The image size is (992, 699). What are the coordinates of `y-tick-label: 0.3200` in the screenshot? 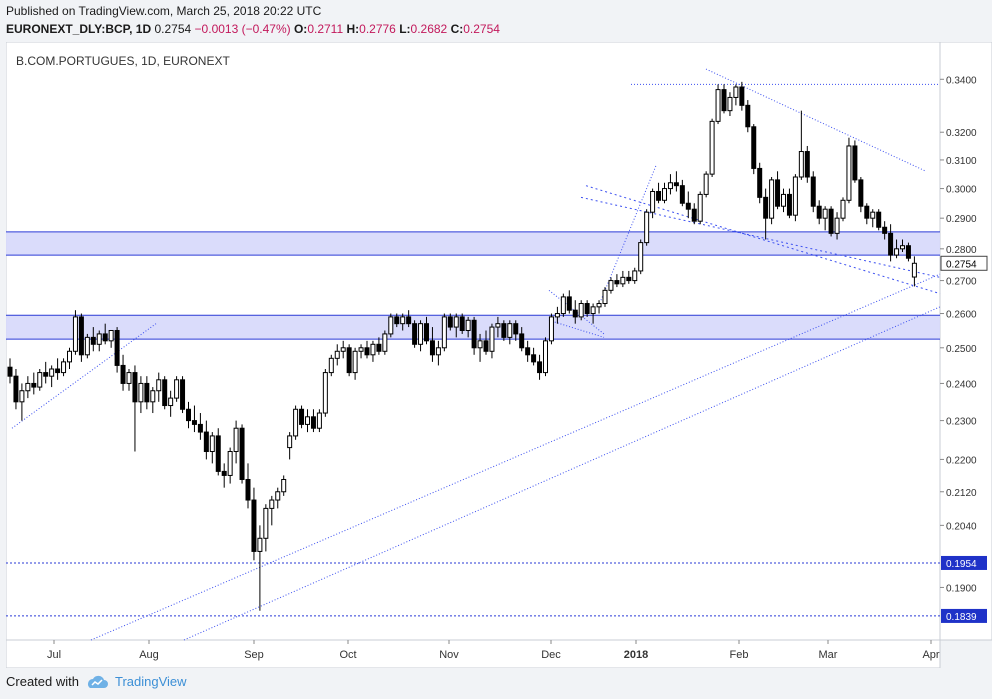 It's located at (961, 133).